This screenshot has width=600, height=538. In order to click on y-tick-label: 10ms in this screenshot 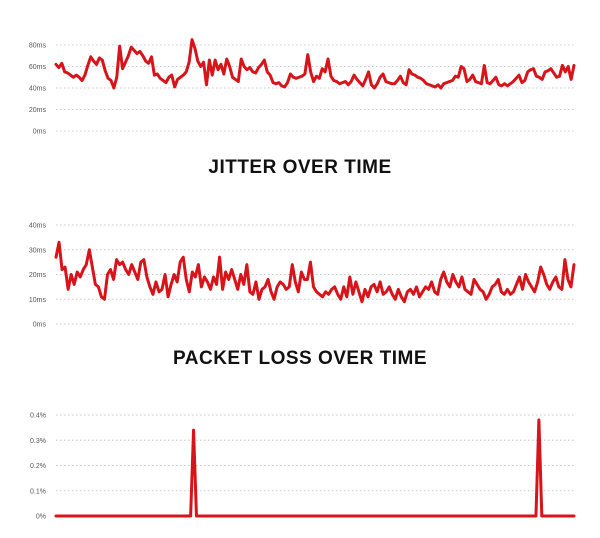, I will do `click(38, 300)`.